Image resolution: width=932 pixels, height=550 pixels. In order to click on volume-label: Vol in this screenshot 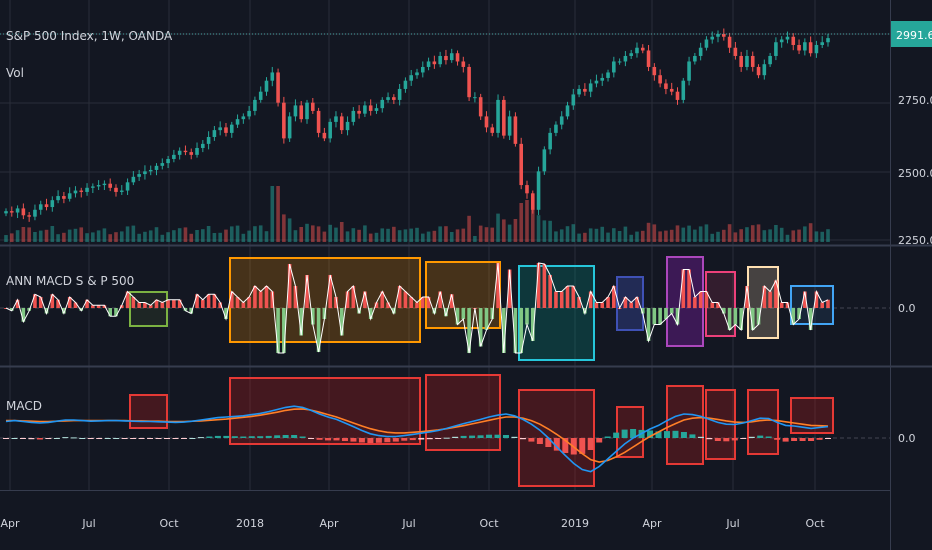, I will do `click(15, 73)`.